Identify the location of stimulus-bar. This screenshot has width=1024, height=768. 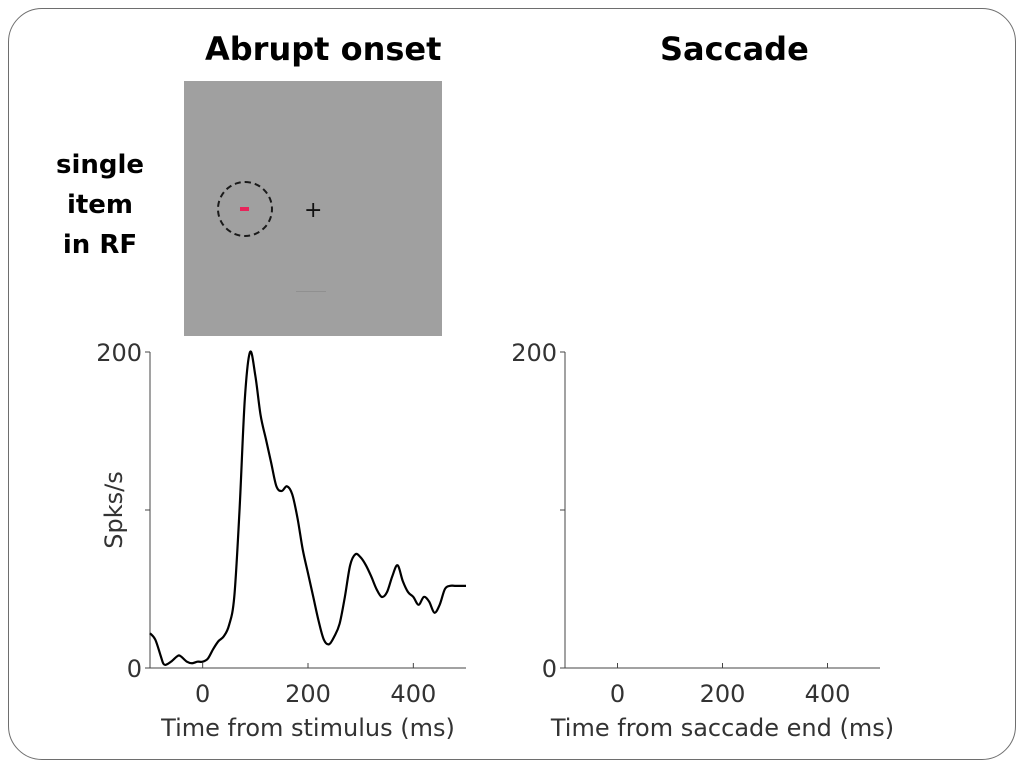
(244, 209).